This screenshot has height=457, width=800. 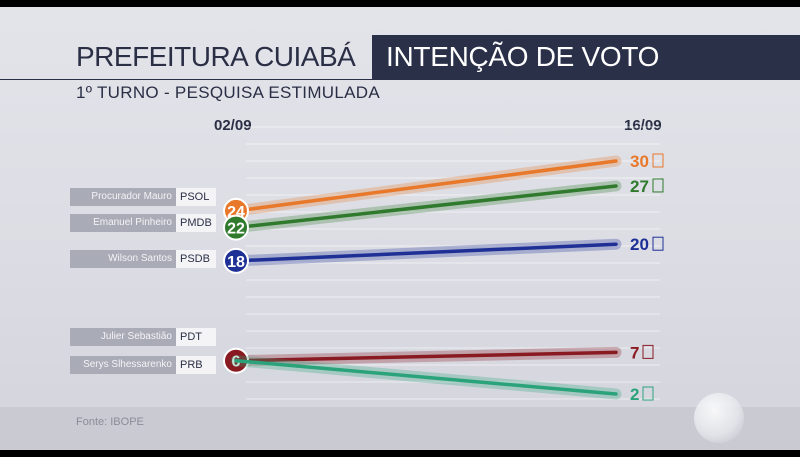 What do you see at coordinates (233, 125) in the screenshot?
I see `date-label-start: 02/09` at bounding box center [233, 125].